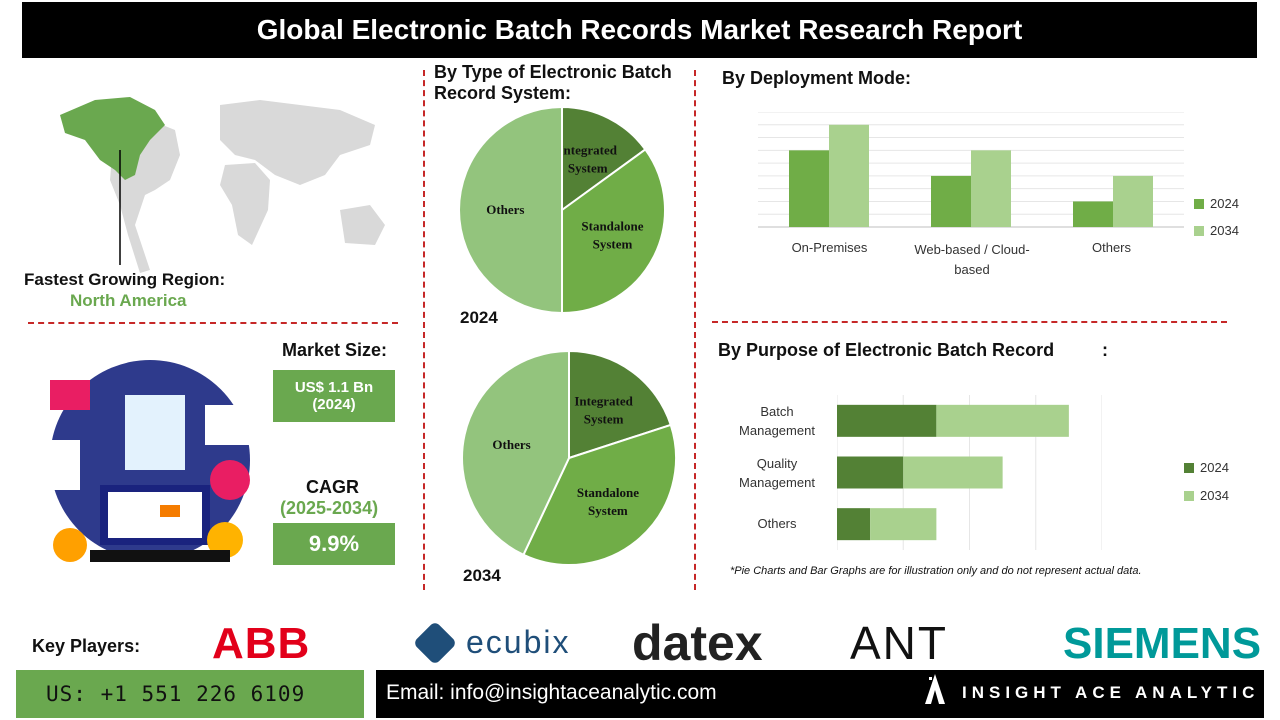  What do you see at coordinates (829, 247) in the screenshot?
I see `deploy-category-label: On-Premises` at bounding box center [829, 247].